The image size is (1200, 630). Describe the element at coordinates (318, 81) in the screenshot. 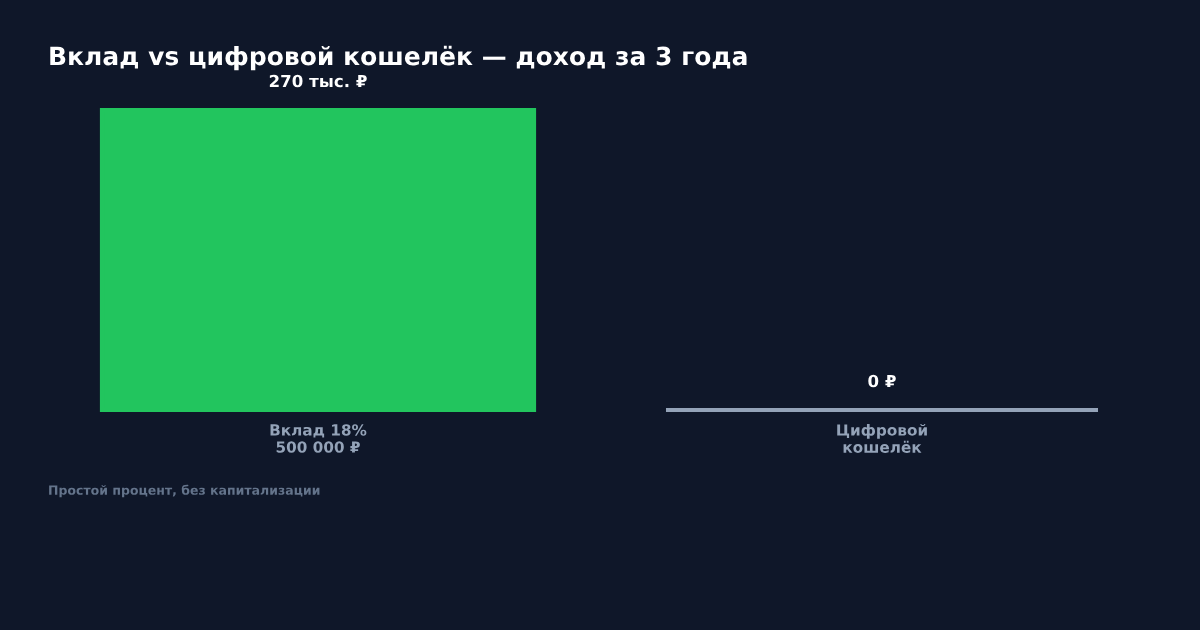

I see `data-label: 270 тыс. ₽` at that location.